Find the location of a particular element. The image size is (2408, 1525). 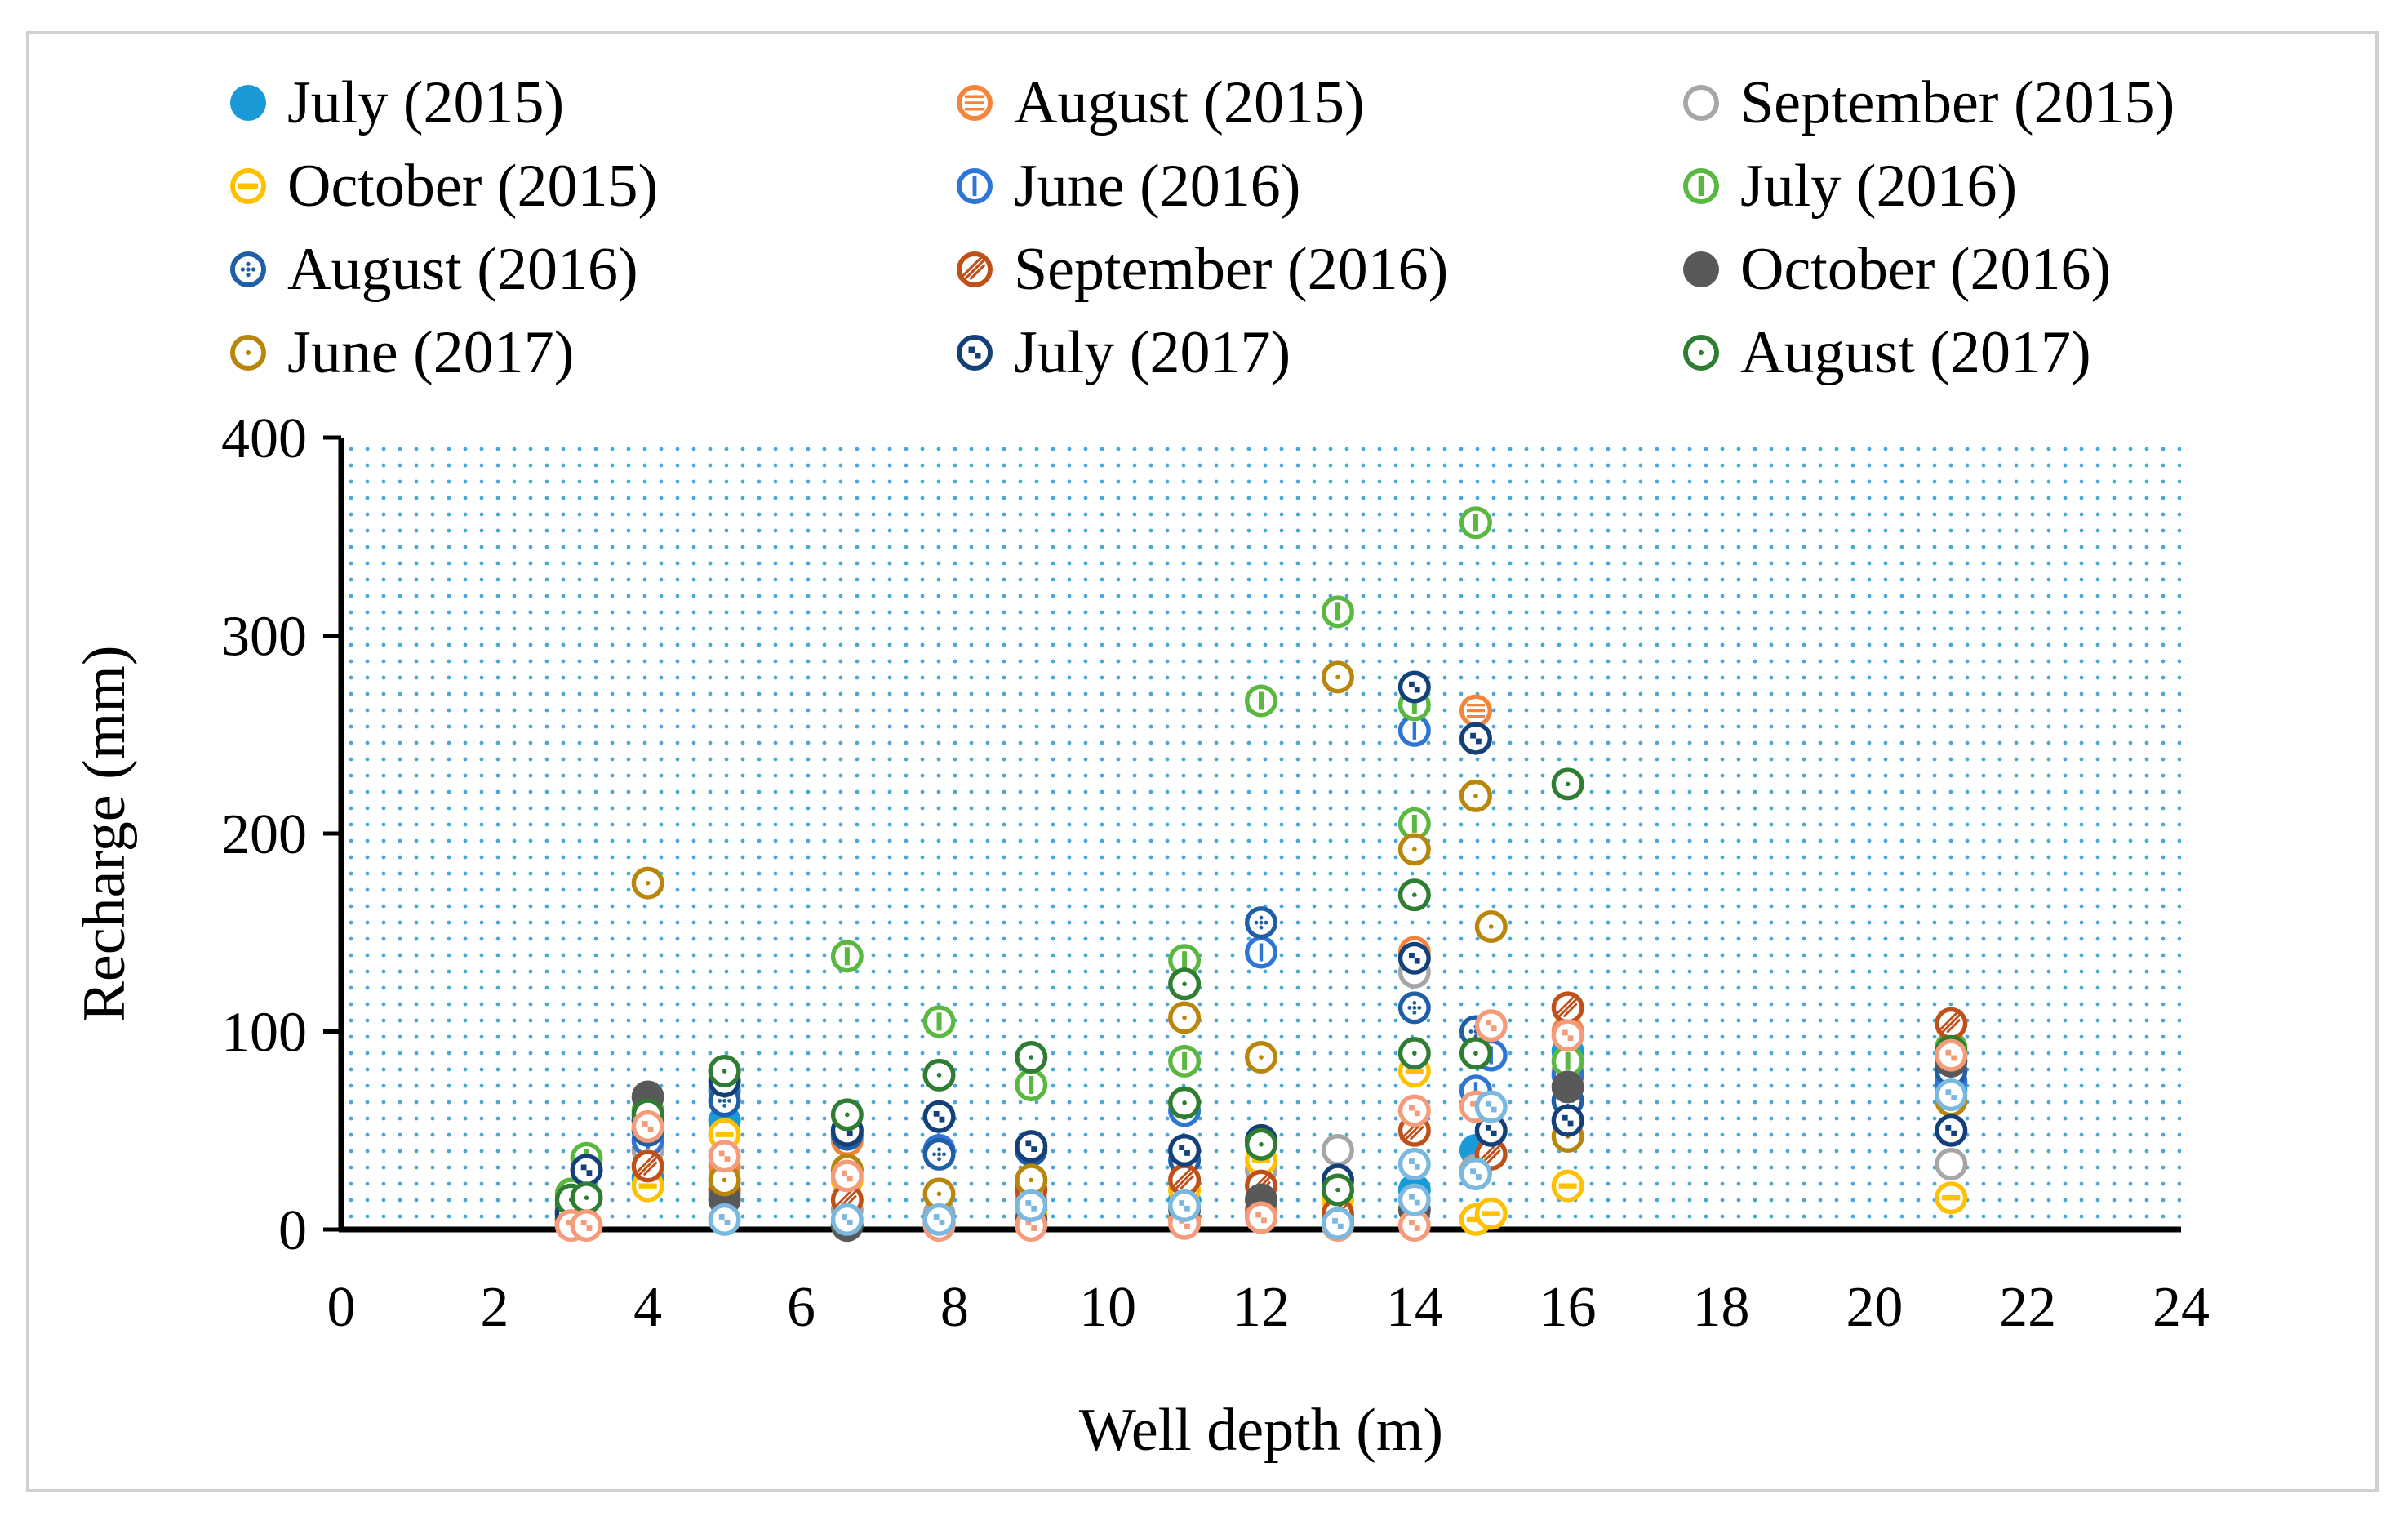

legend-item: June (2016) is located at coordinates (1128, 186).